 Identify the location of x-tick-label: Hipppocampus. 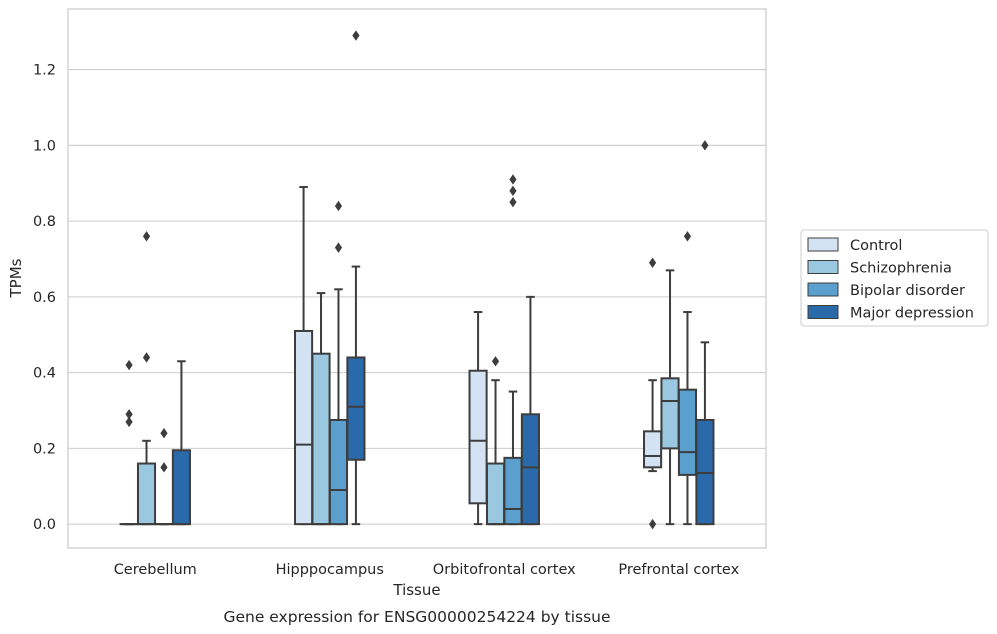
(330, 570).